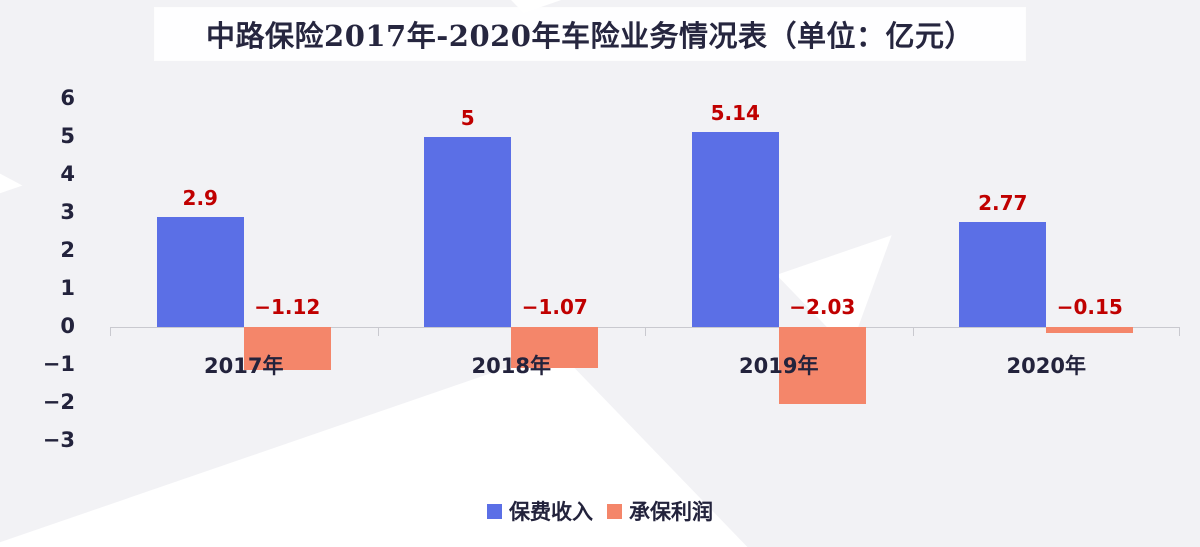 The width and height of the screenshot is (1200, 547). What do you see at coordinates (244, 366) in the screenshot?
I see `x-axis-category-label: 2017年` at bounding box center [244, 366].